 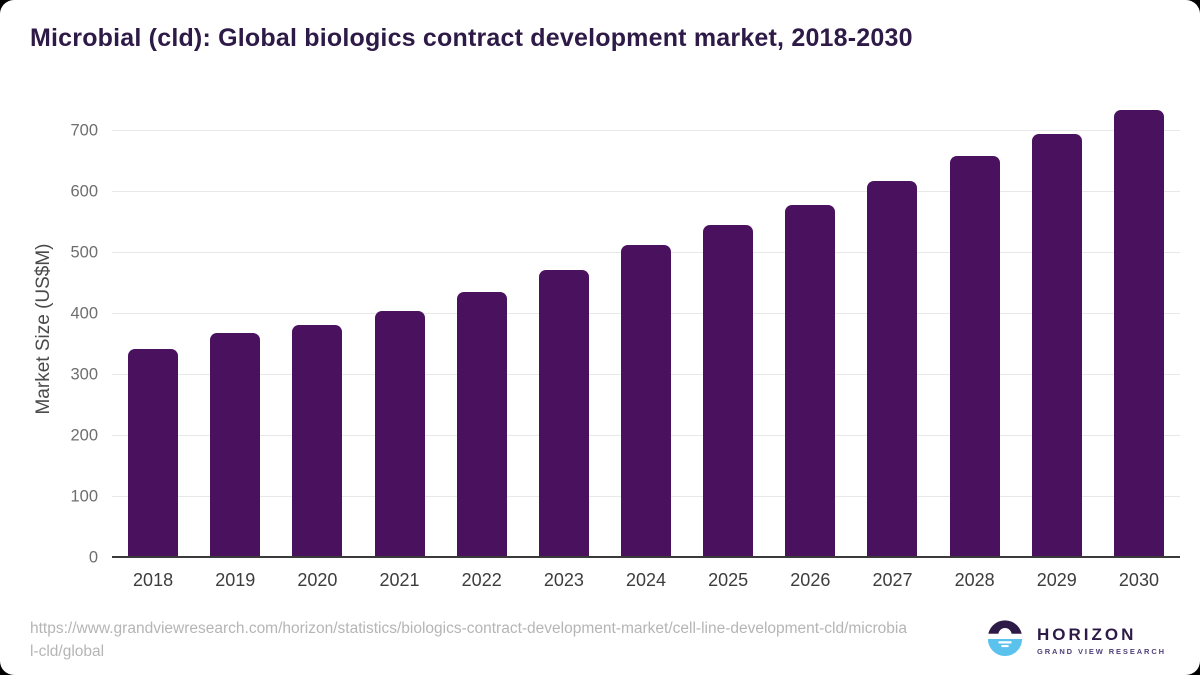 What do you see at coordinates (153, 453) in the screenshot?
I see `bar-2018` at bounding box center [153, 453].